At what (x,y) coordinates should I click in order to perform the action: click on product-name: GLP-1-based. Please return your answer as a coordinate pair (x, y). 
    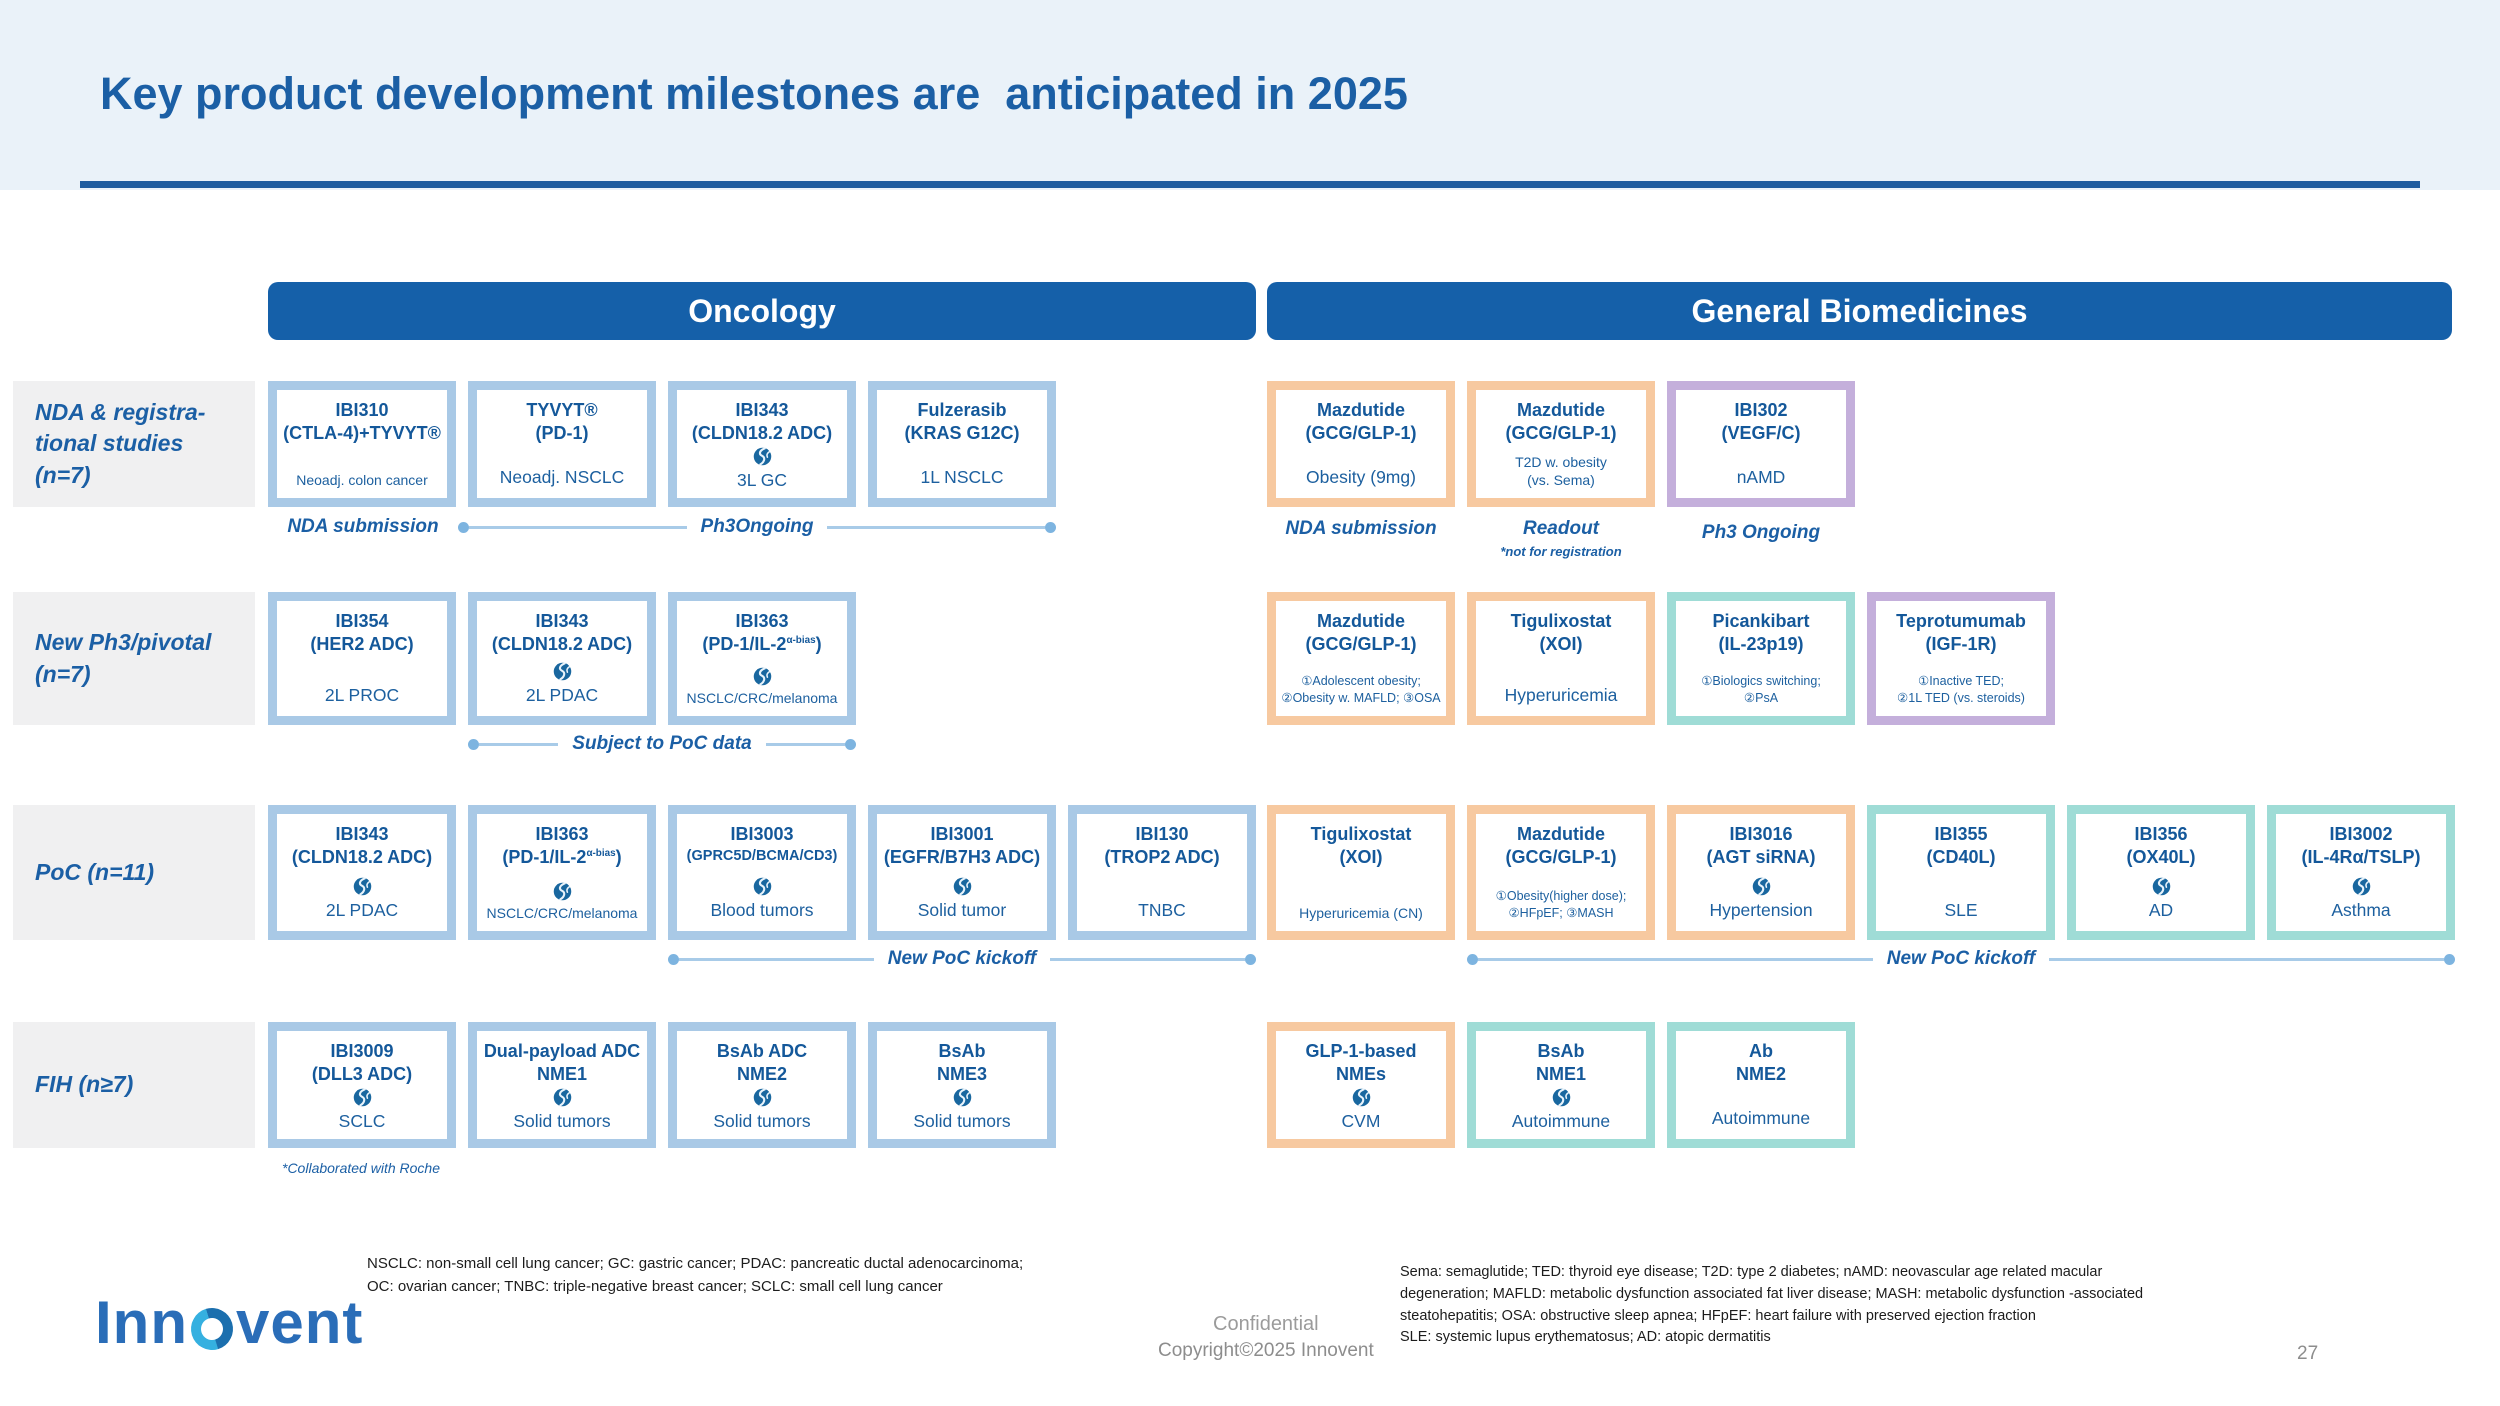
    Looking at the image, I should click on (1361, 1051).